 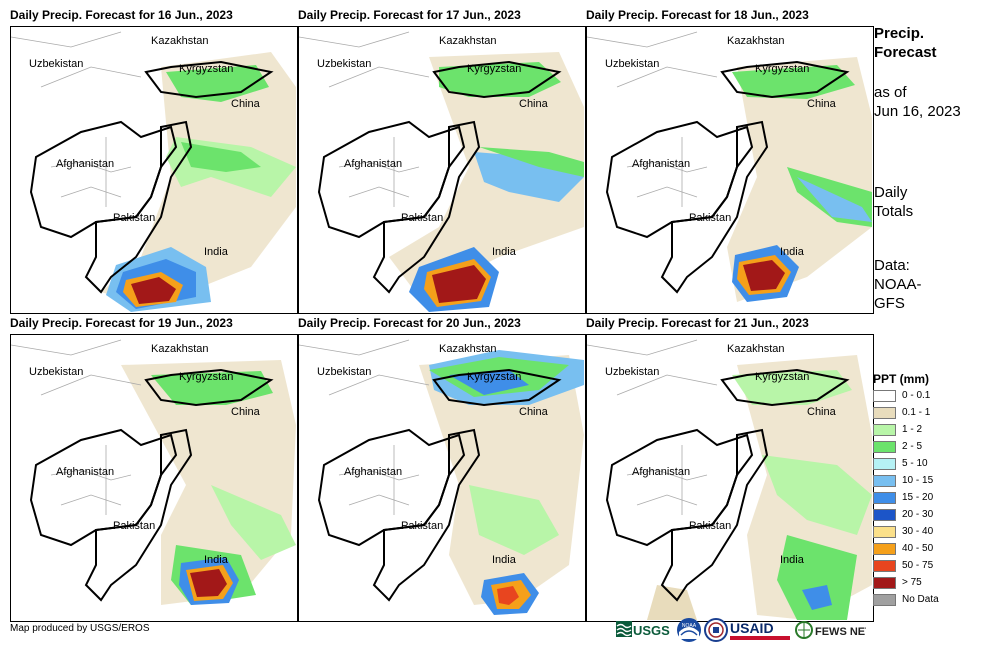 I want to click on sidebar-daily-line1: Daily, so click(x=891, y=192).